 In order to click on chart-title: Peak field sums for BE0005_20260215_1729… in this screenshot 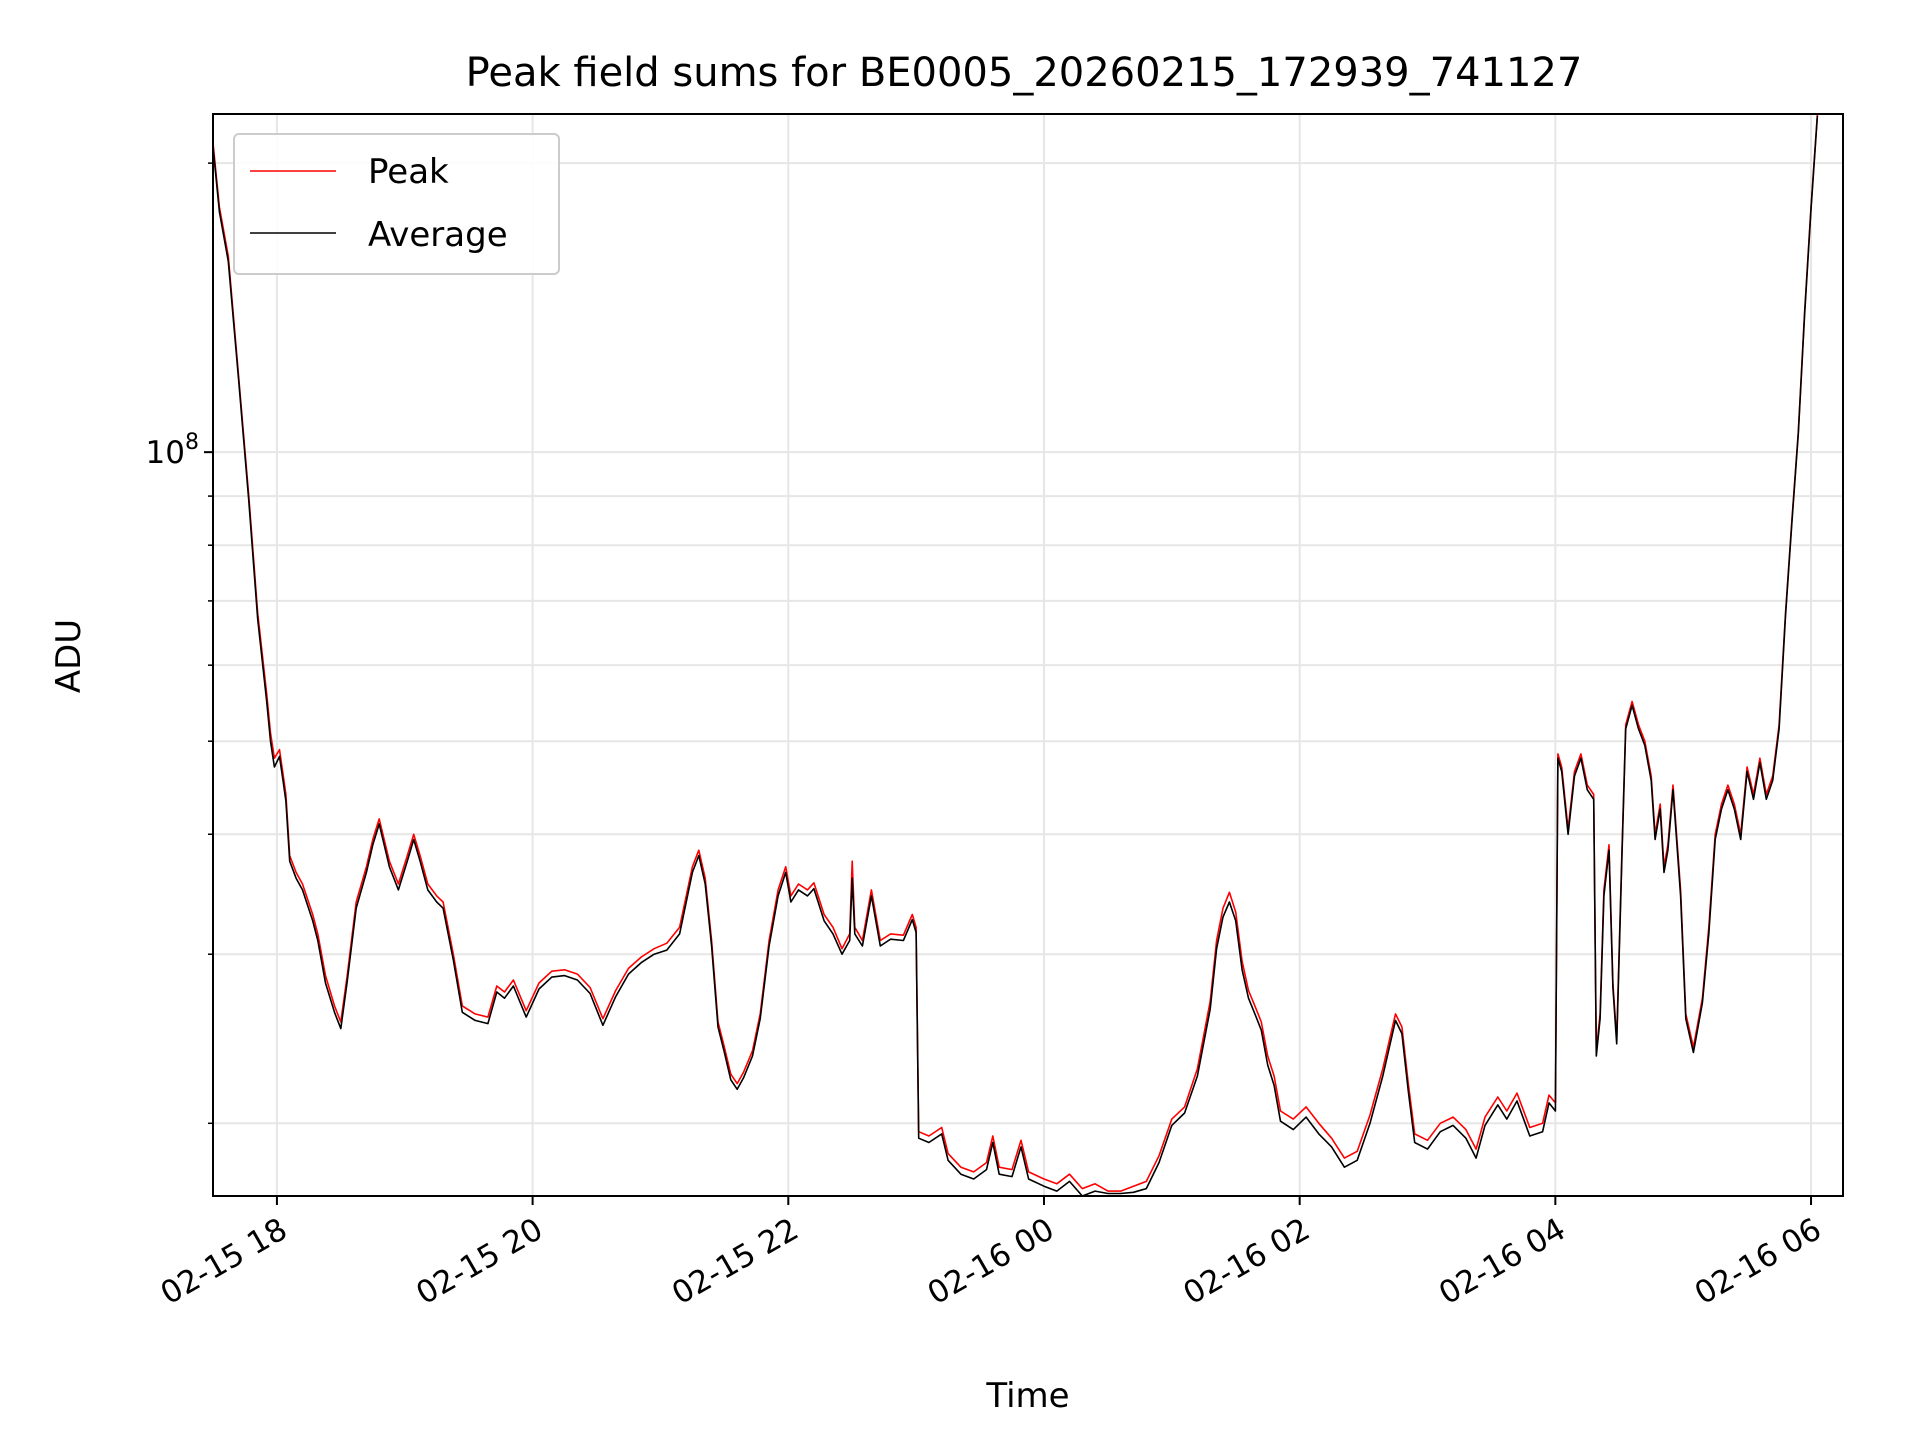, I will do `click(1024, 73)`.